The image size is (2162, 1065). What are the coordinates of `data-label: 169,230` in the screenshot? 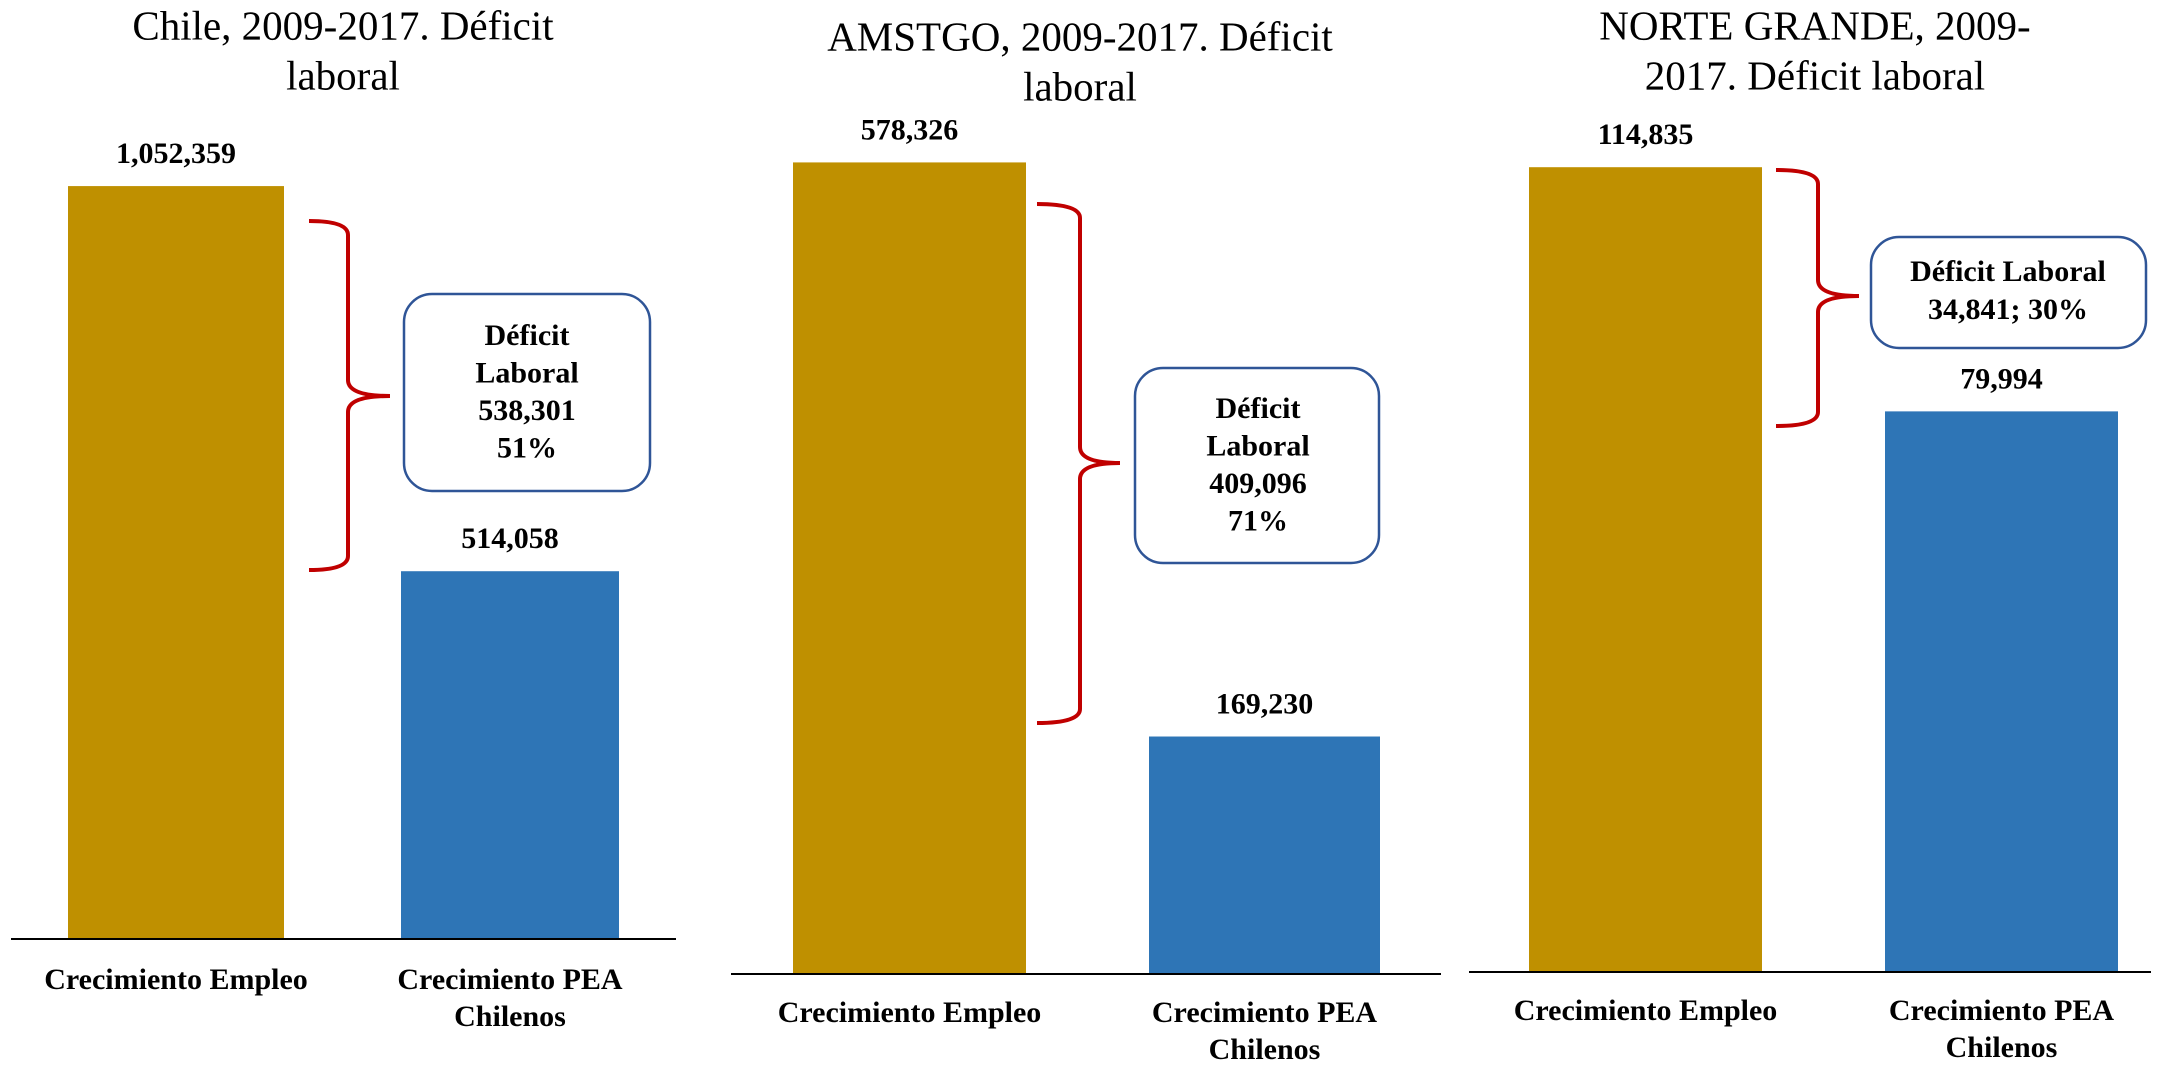 It's located at (1265, 703).